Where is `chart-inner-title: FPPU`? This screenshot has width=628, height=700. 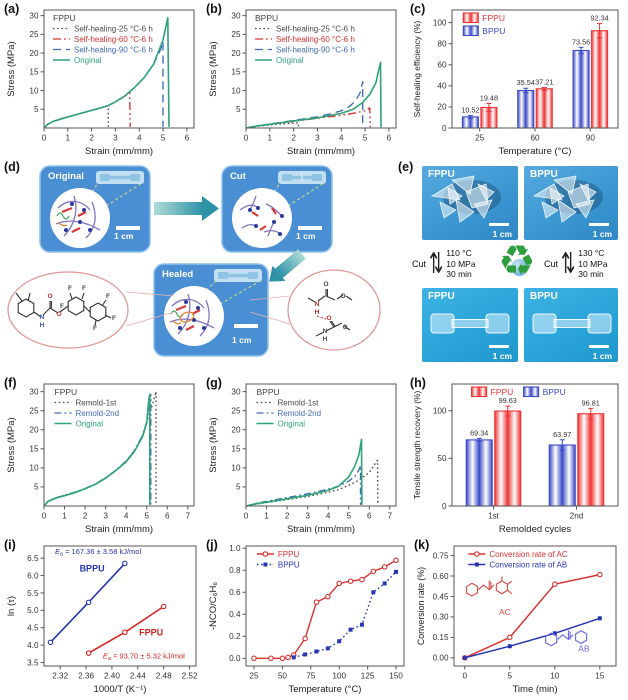
chart-inner-title: FPPU is located at coordinates (64, 18).